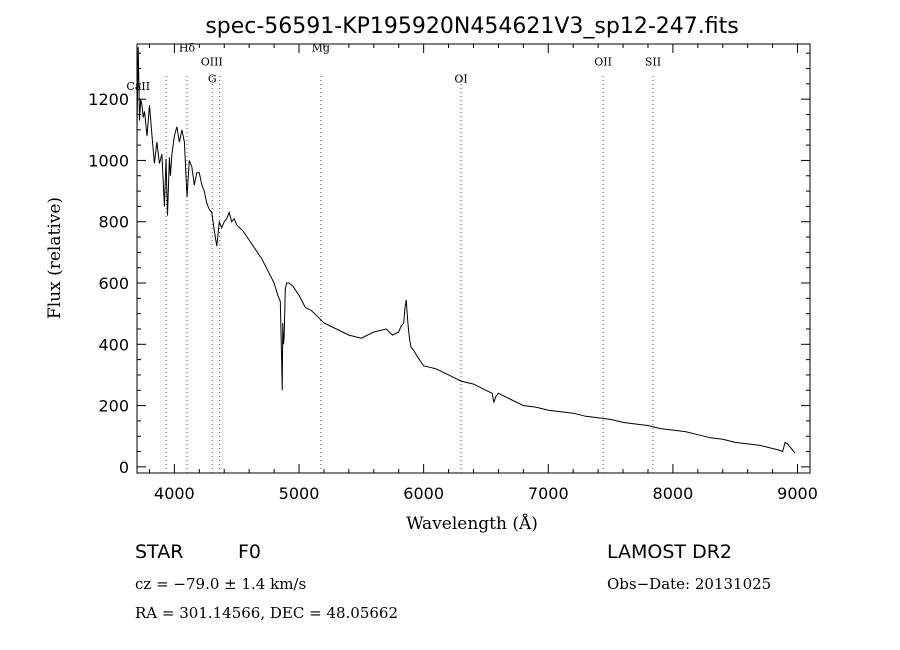 The image size is (900, 650). Describe the element at coordinates (138, 86) in the screenshot. I see `line-annotation: CaII` at that location.